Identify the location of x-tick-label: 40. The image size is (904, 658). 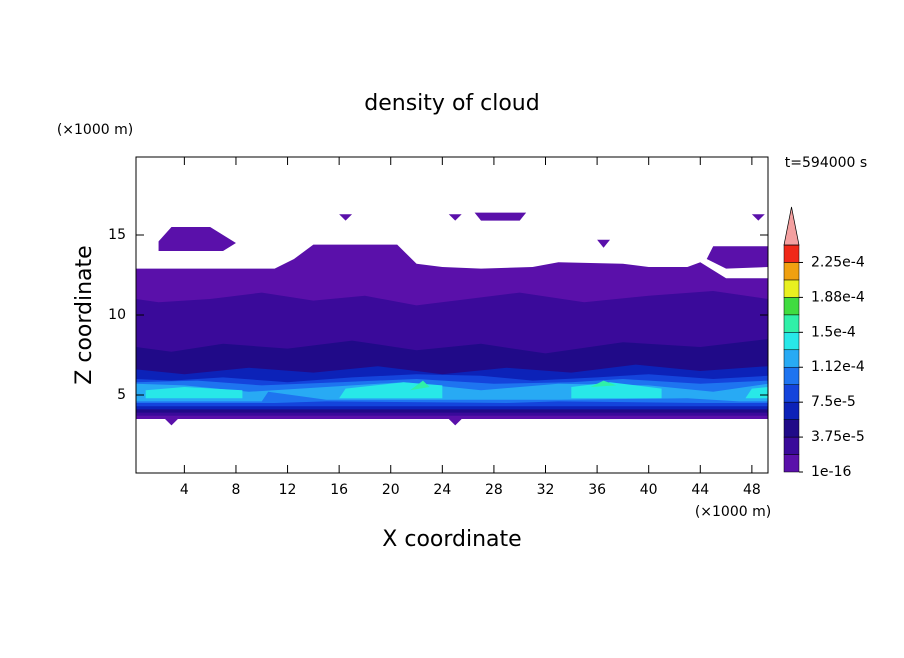
(649, 490).